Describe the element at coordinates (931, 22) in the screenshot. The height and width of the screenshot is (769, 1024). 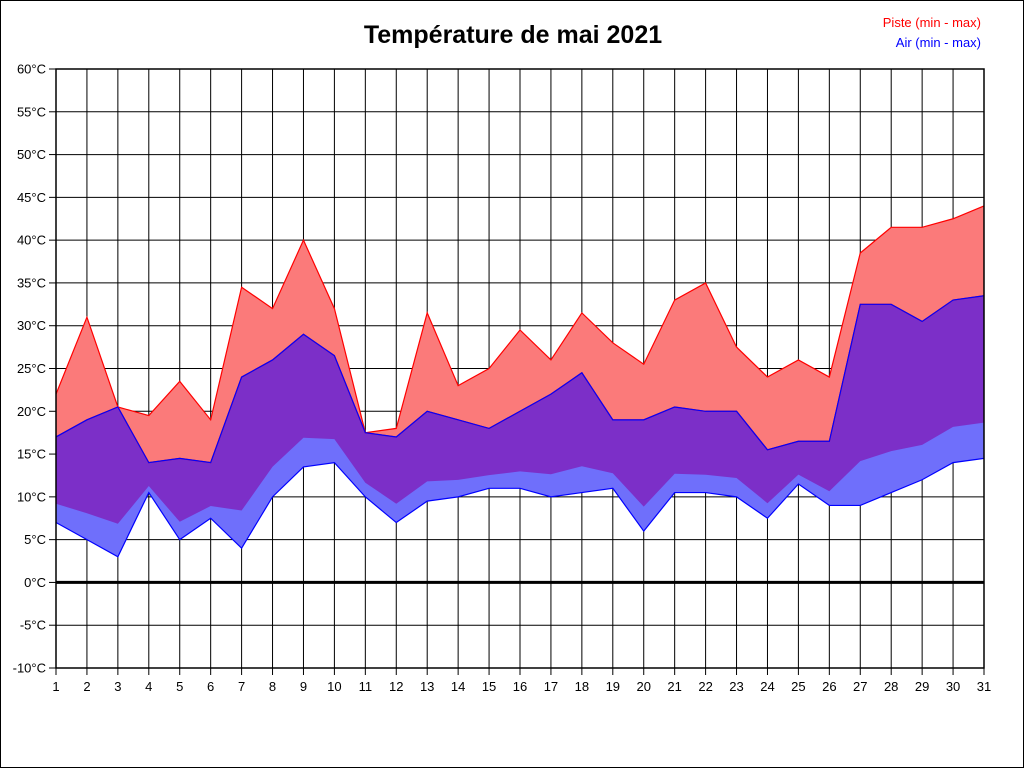
I see `legend-item-piste: Piste (min - max)` at that location.